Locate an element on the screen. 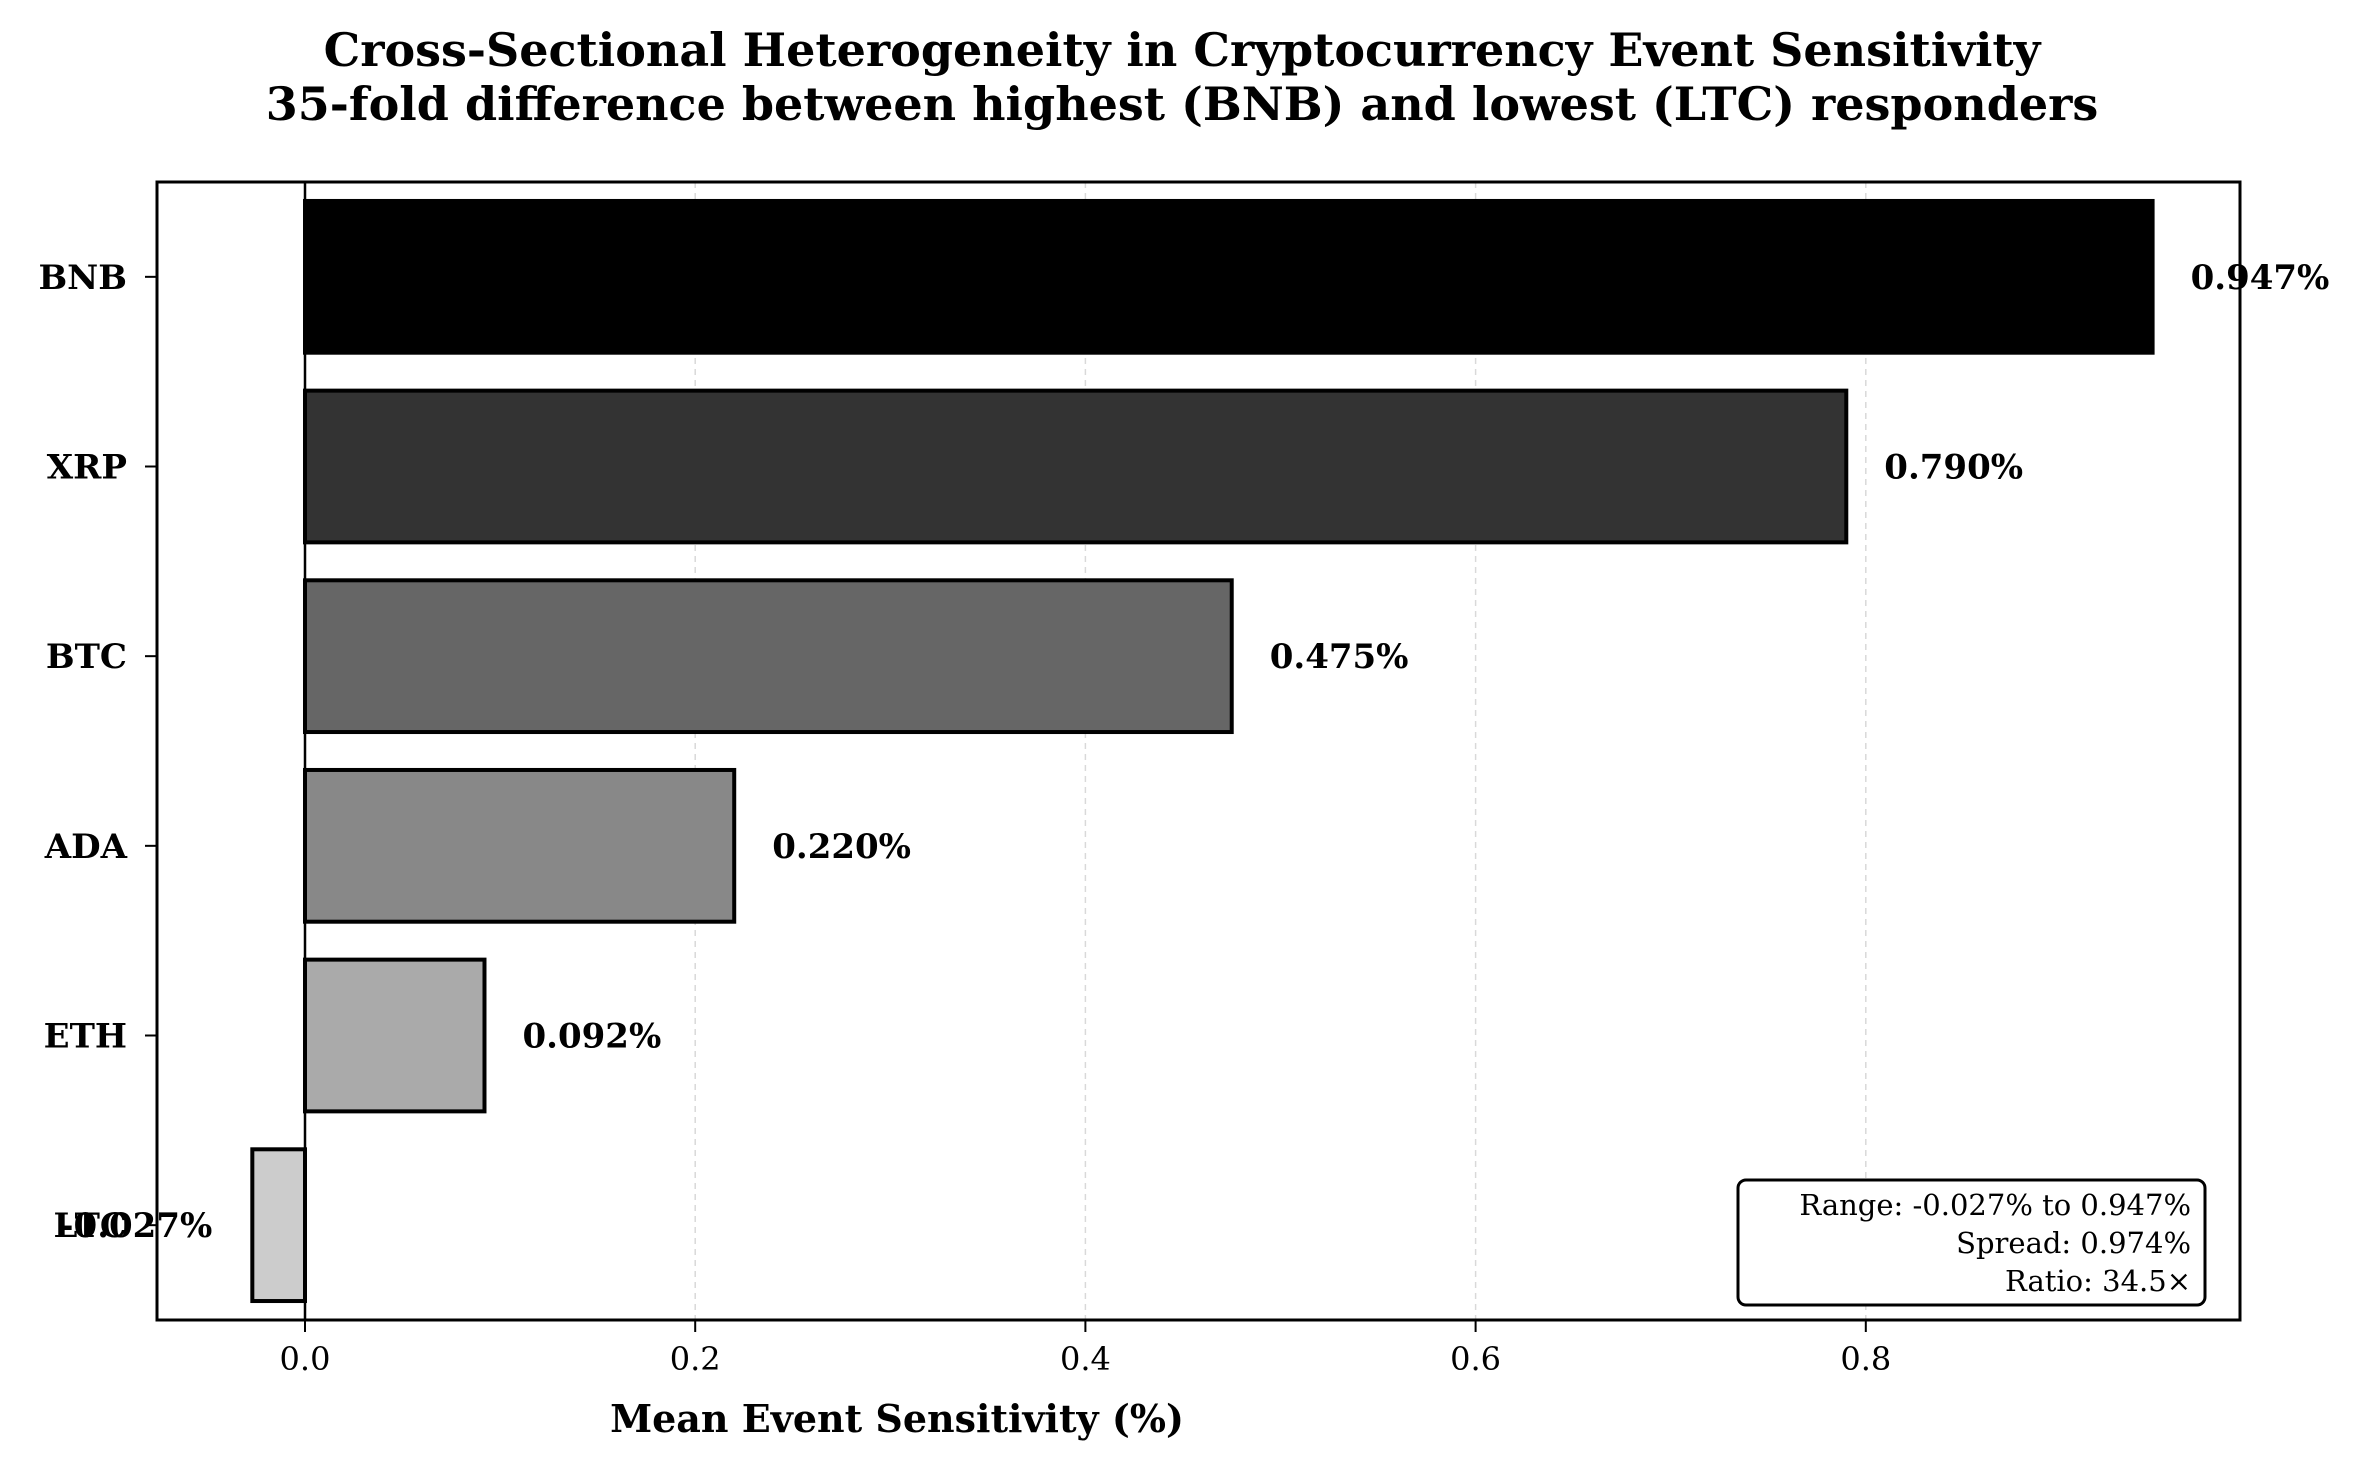 The height and width of the screenshot is (1470, 2364). value-label: 0.092% is located at coordinates (591, 1037).